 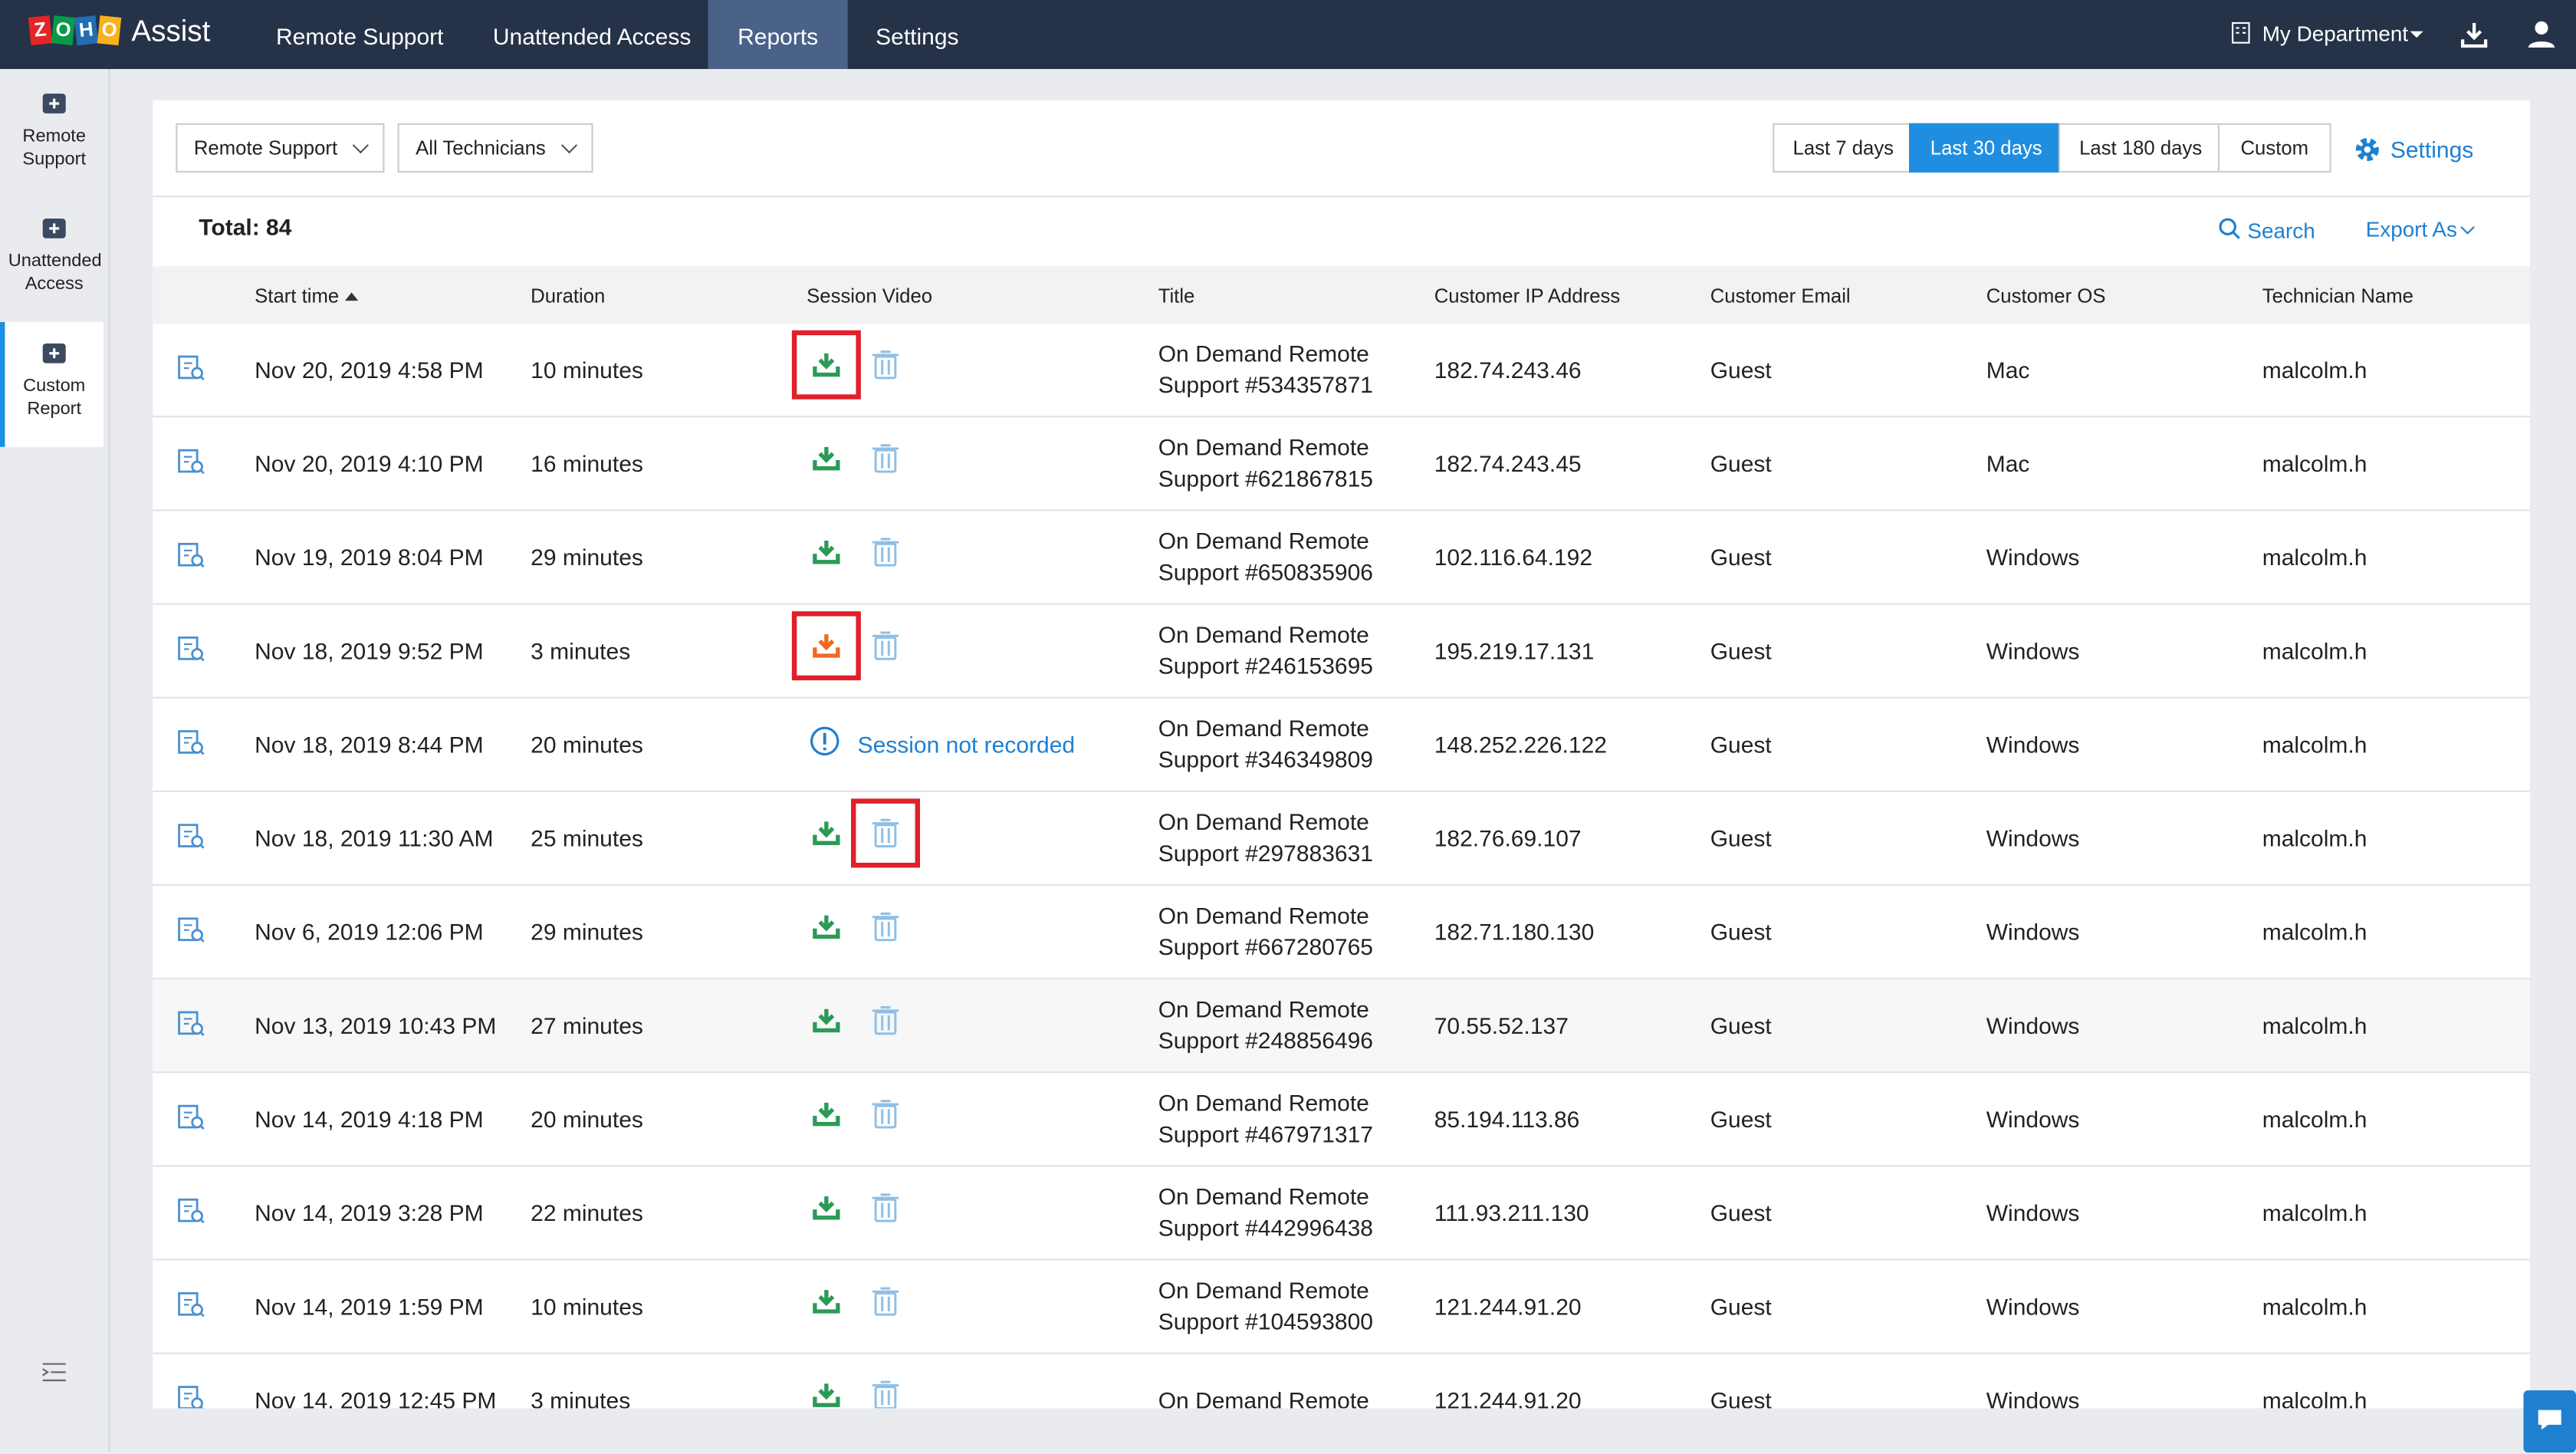 What do you see at coordinates (886, 832) in the screenshot?
I see `highlight-box` at bounding box center [886, 832].